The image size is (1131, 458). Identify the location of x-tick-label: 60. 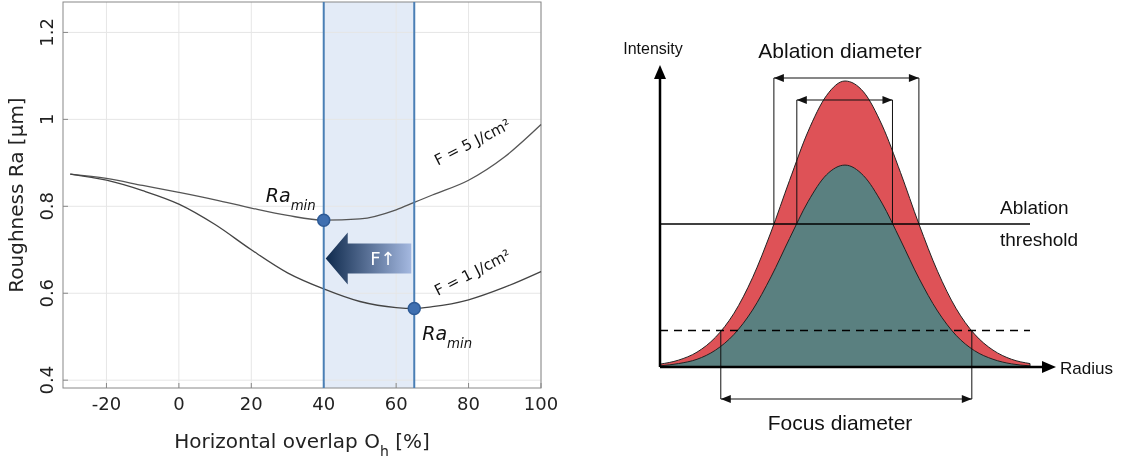
(396, 403).